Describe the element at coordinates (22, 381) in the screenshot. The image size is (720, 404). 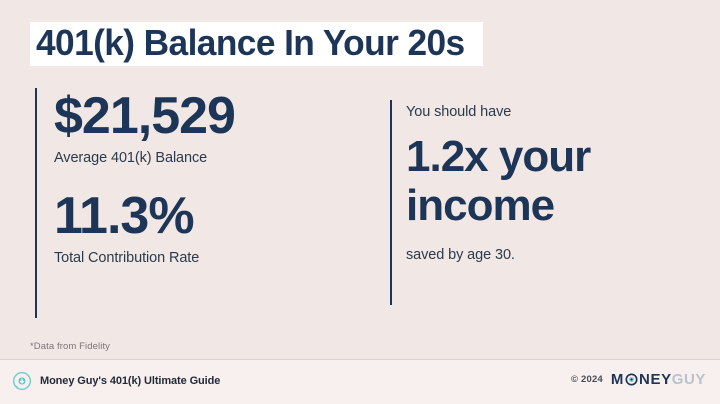
I see `teal-download-badge-icon` at that location.